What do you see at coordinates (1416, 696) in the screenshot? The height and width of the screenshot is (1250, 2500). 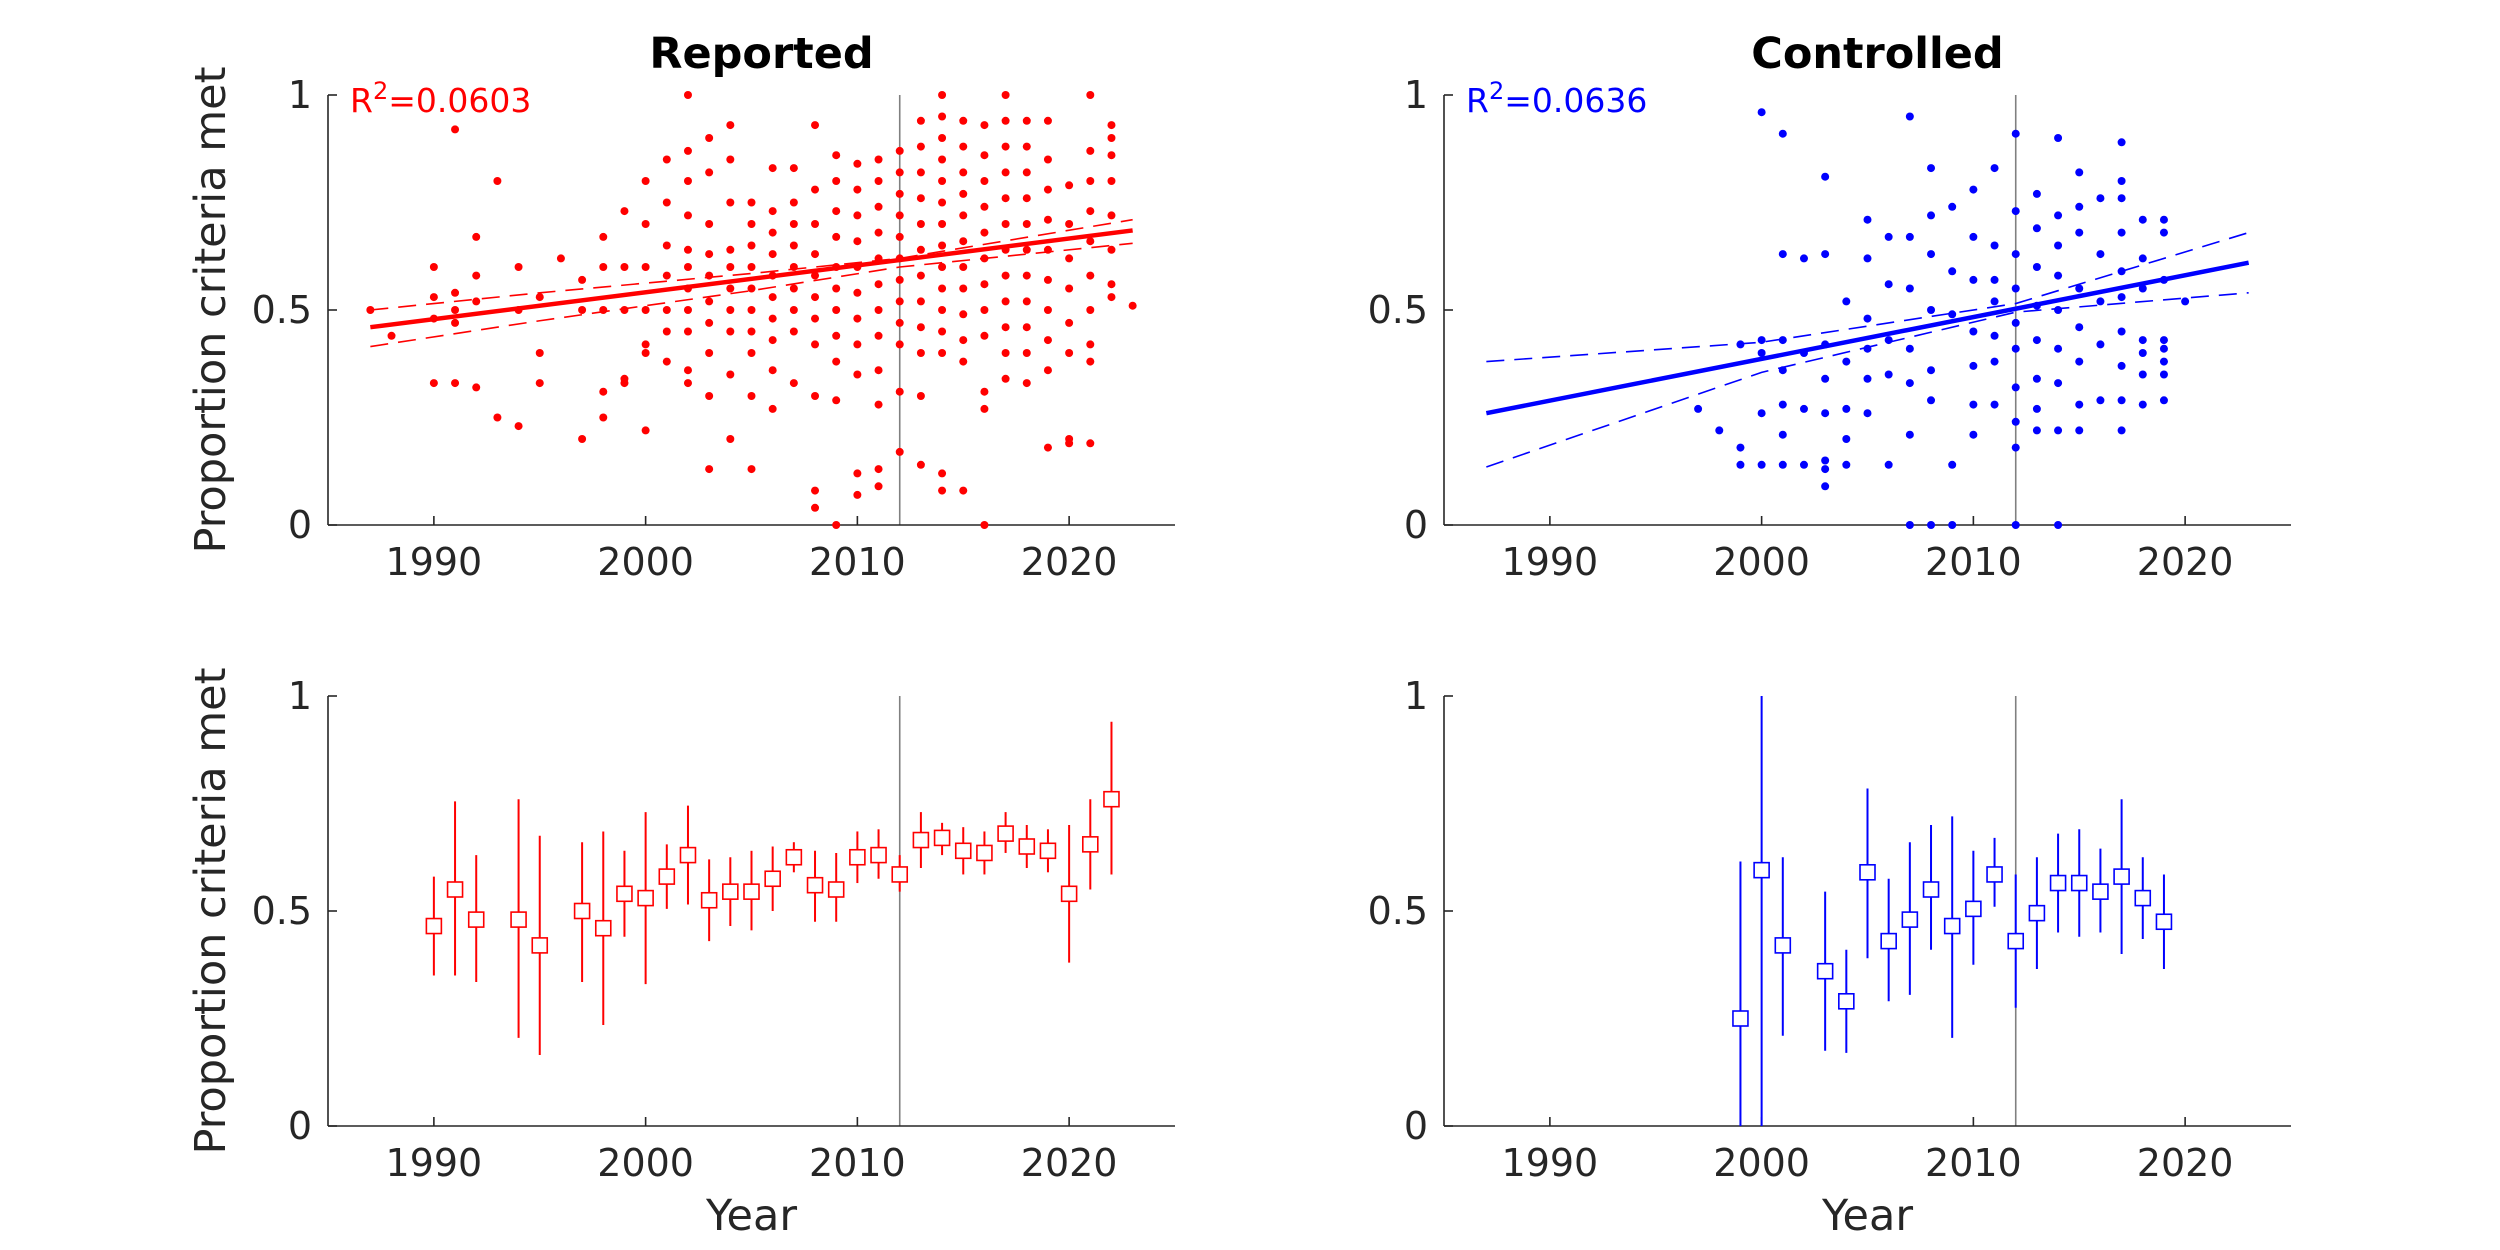 I see `y-tick-label: 1` at bounding box center [1416, 696].